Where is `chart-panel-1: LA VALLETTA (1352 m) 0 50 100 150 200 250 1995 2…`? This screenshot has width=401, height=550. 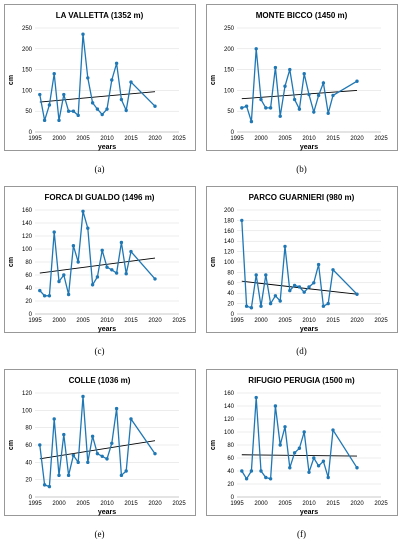
chart-panel-1: LA VALLETTA (1352 m) 0 50 100 150 200 250 1995 2… is located at coordinates (100, 89).